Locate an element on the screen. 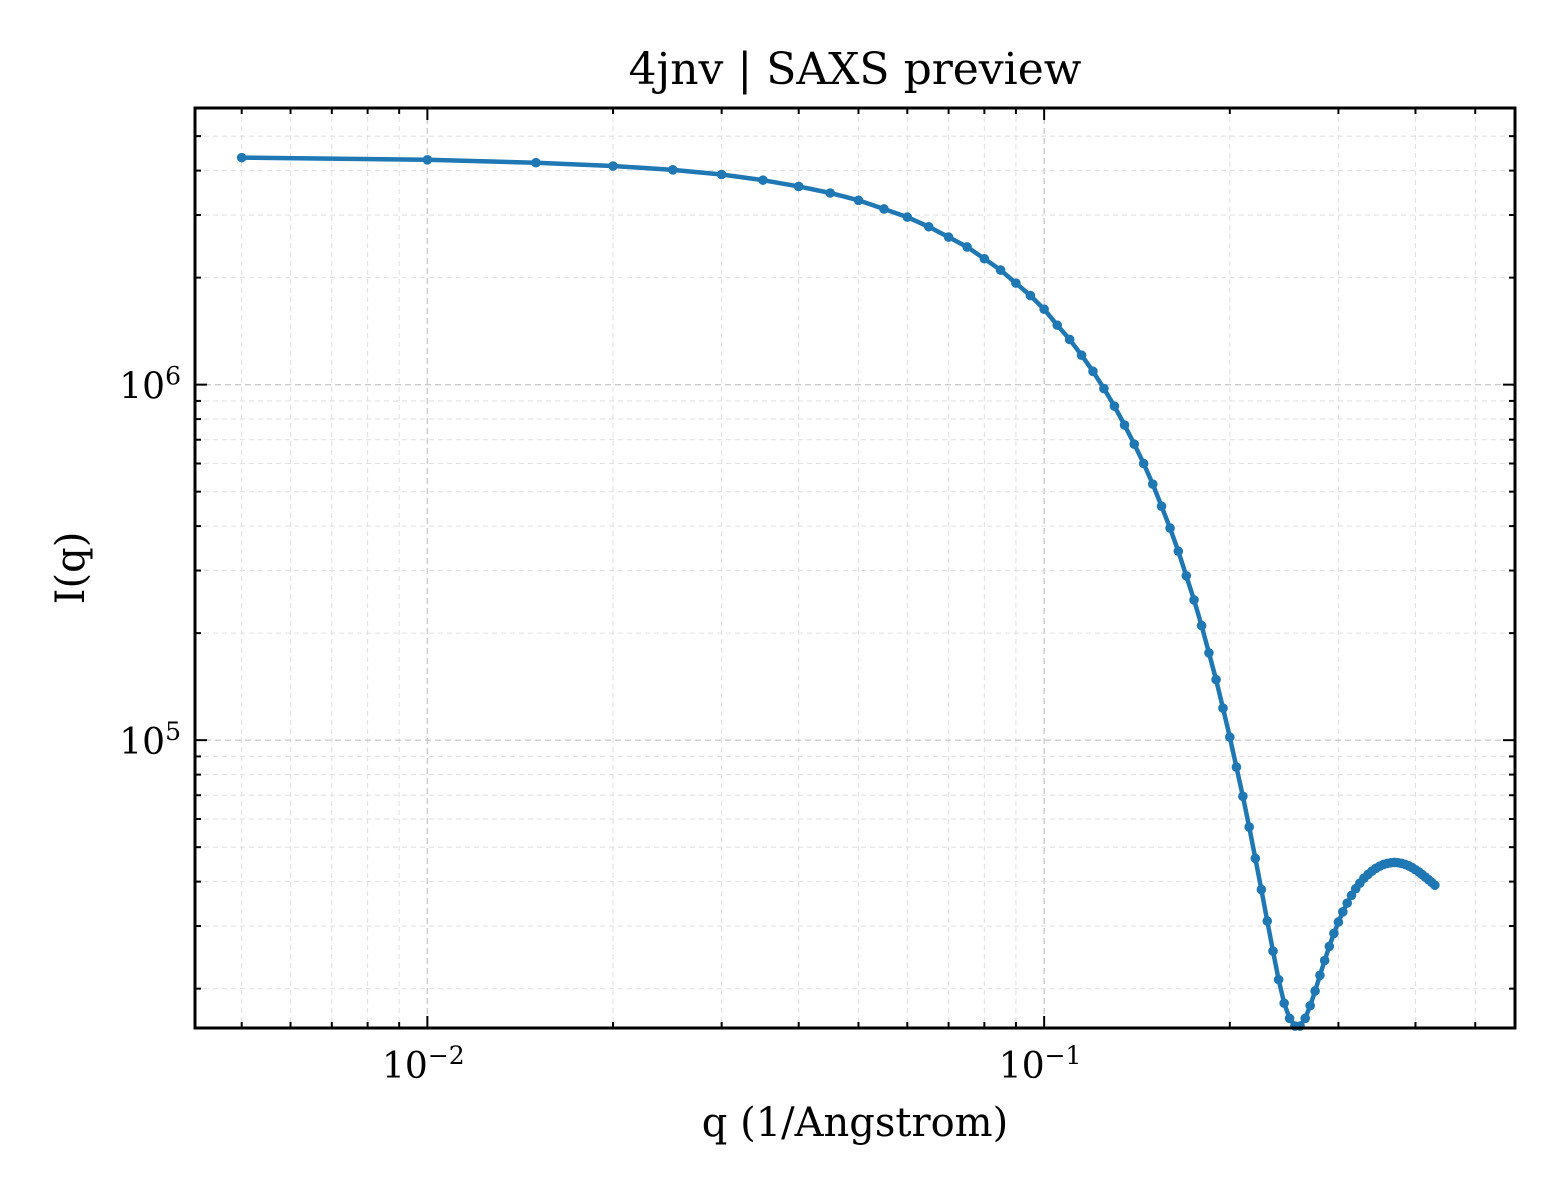 This screenshot has height=1200, width=1560. y-axis-label: I(q) is located at coordinates (71, 568).